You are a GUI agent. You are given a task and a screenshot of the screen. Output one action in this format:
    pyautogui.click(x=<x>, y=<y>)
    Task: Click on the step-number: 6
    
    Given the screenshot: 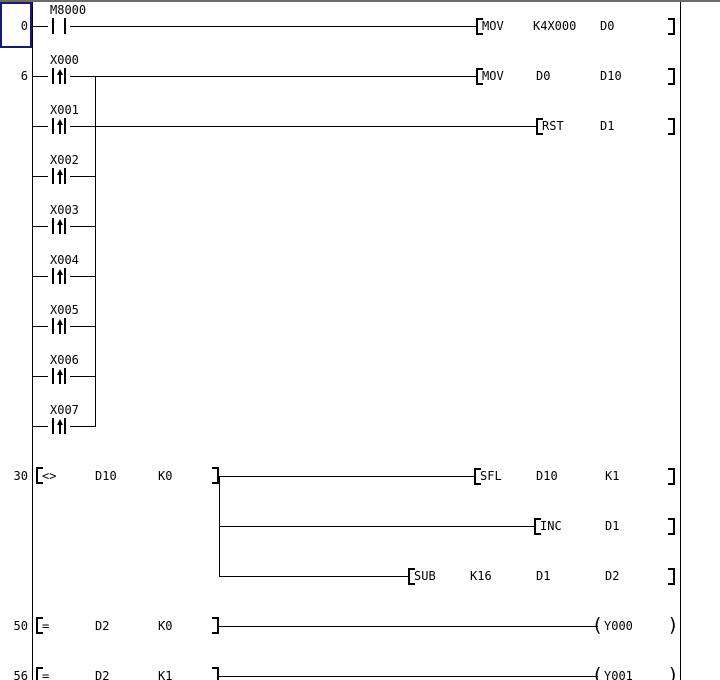 What is the action you would take?
    pyautogui.click(x=24, y=76)
    